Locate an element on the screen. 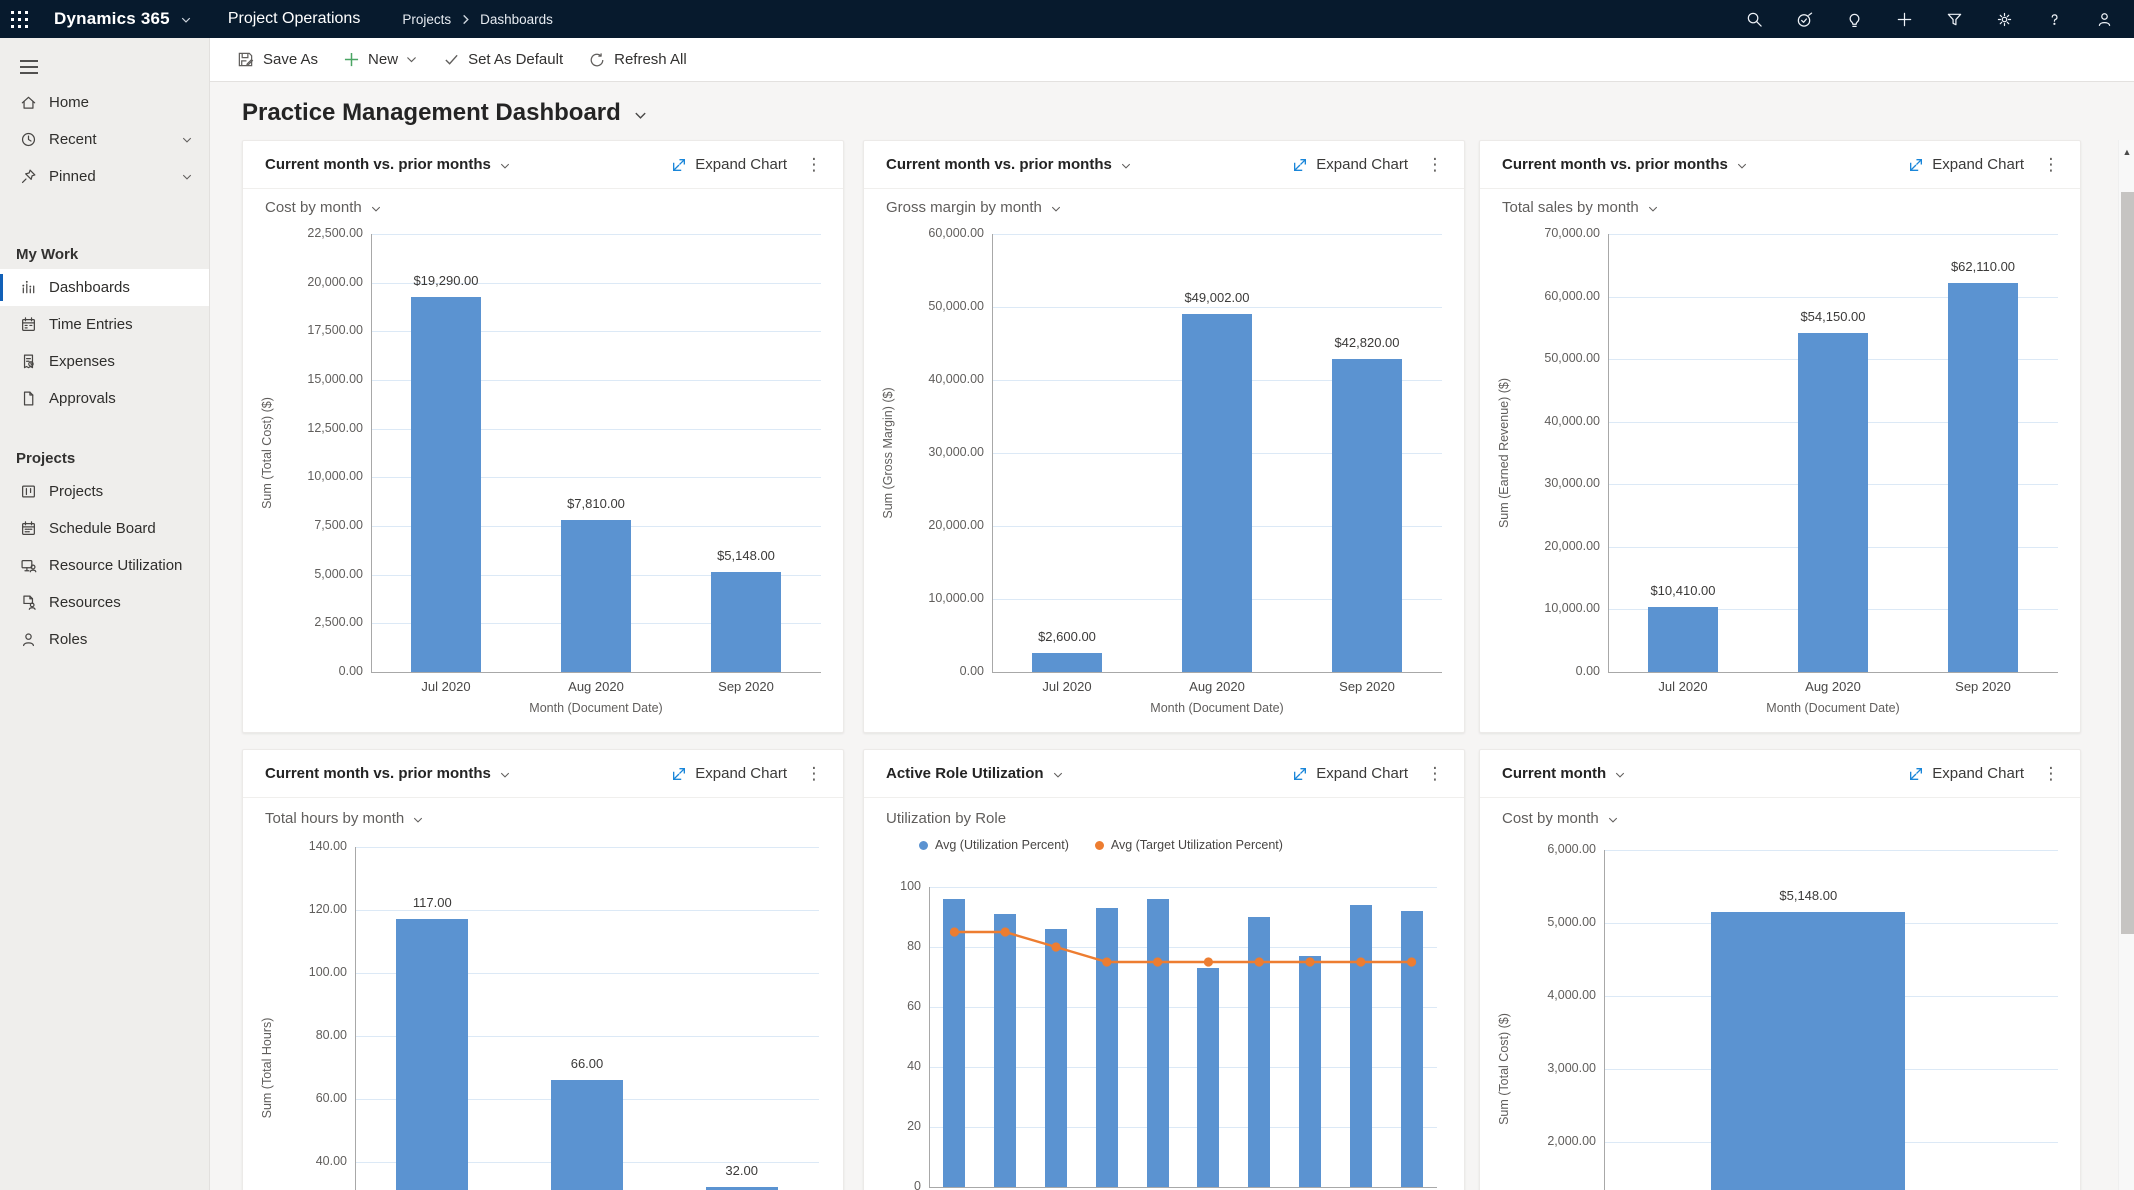 The height and width of the screenshot is (1190, 2134). chart-view-selector: Active Role Utilization is located at coordinates (975, 773).